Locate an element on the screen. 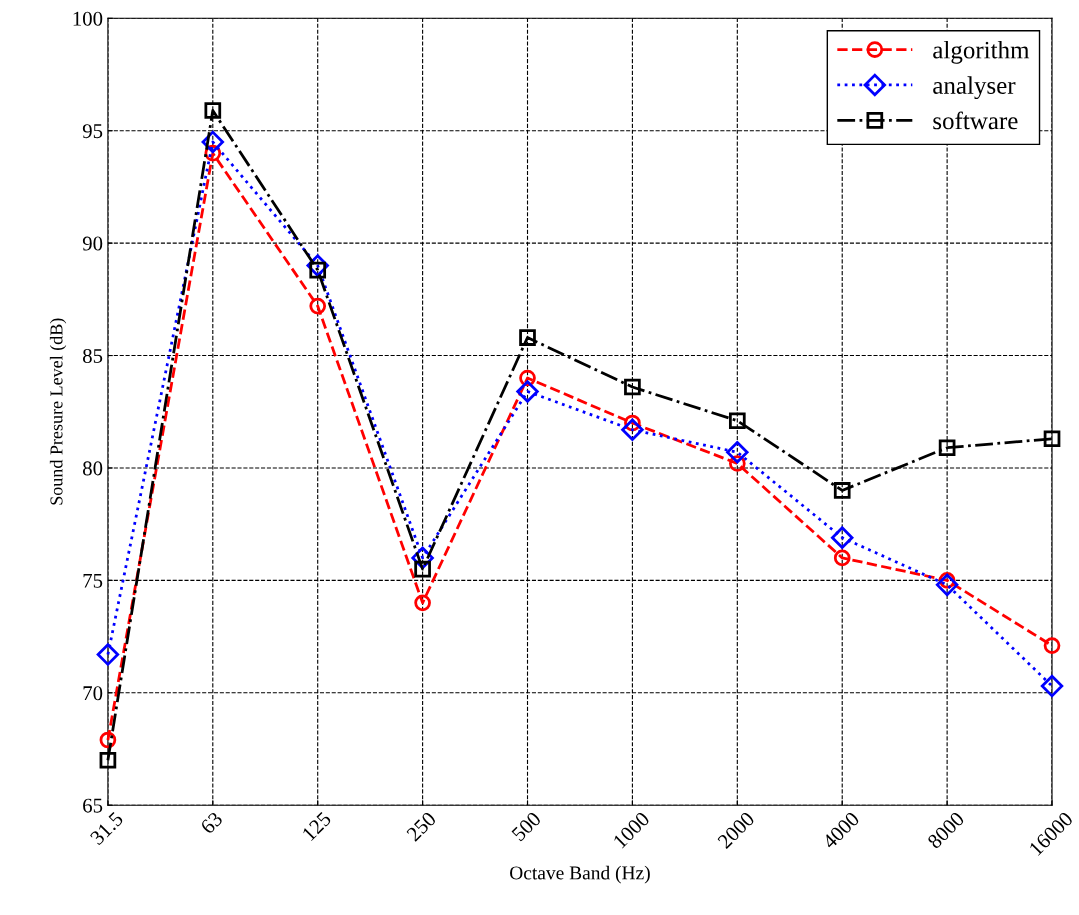 Image resolution: width=1079 pixels, height=915 pixels. x-tick-label: 250 is located at coordinates (421, 826).